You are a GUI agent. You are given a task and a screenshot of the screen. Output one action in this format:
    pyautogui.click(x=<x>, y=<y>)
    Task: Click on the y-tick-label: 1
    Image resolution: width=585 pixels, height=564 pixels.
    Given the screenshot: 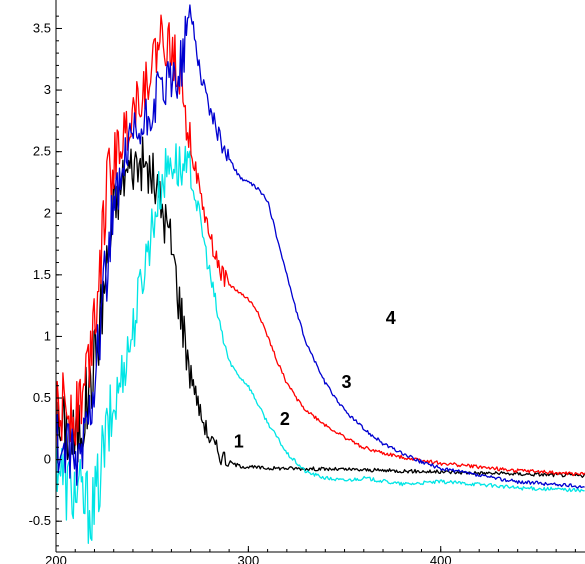 What is the action you would take?
    pyautogui.click(x=47, y=335)
    